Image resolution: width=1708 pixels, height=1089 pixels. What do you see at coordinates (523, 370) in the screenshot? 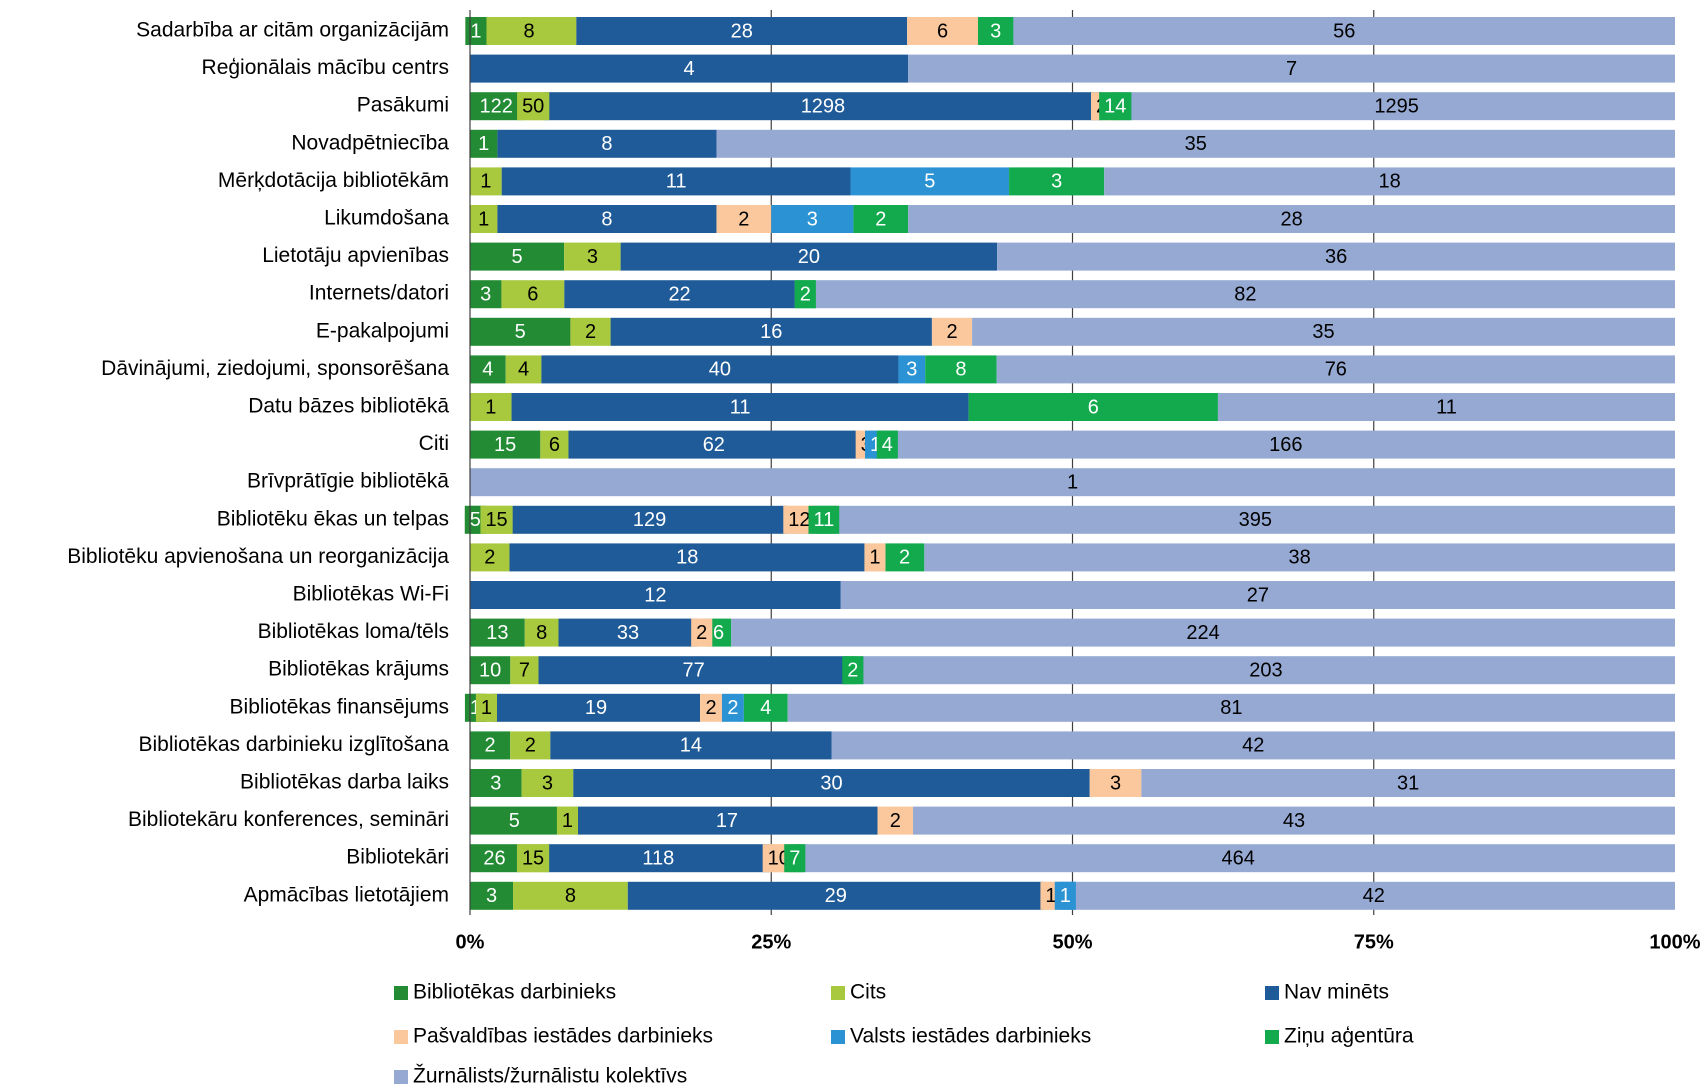
I see `data-label: 4` at bounding box center [523, 370].